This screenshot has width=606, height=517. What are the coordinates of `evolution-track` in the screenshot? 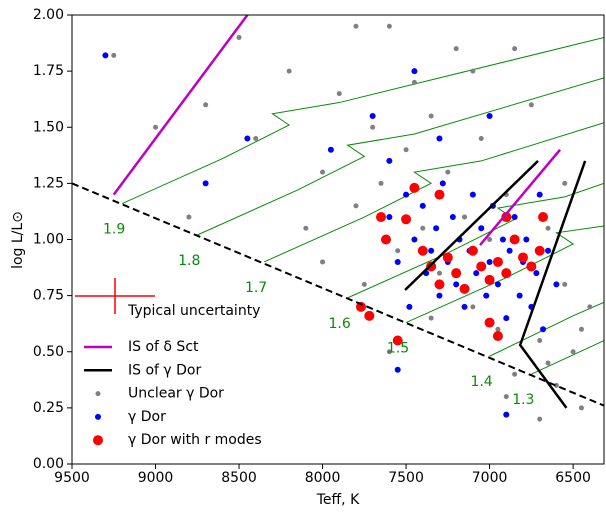 It's located at (504, 274).